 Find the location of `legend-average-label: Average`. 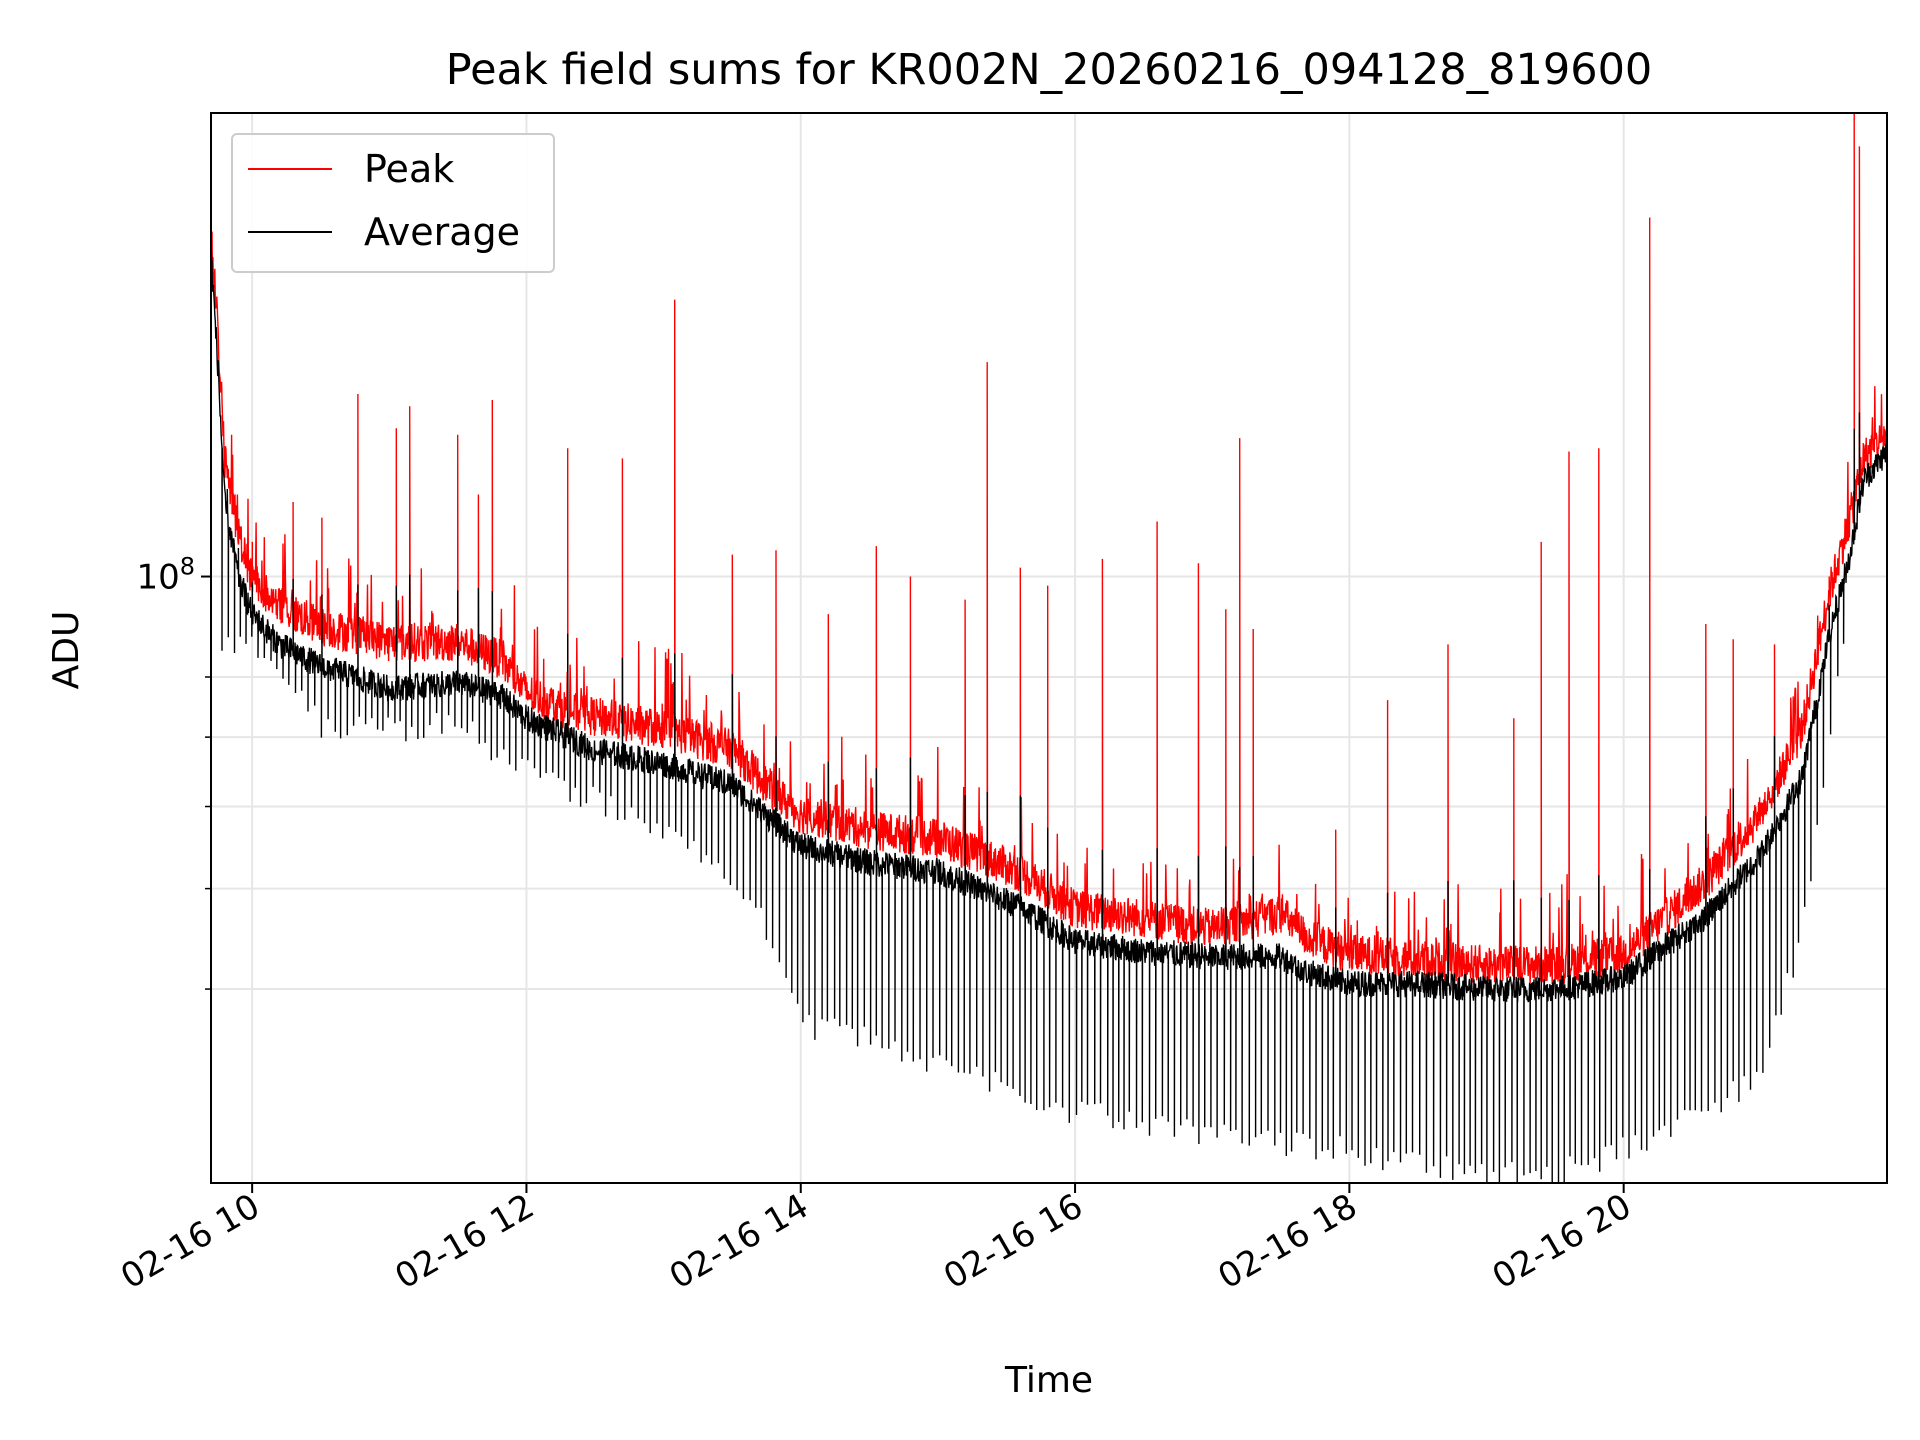

legend-average-label: Average is located at coordinates (442, 232).